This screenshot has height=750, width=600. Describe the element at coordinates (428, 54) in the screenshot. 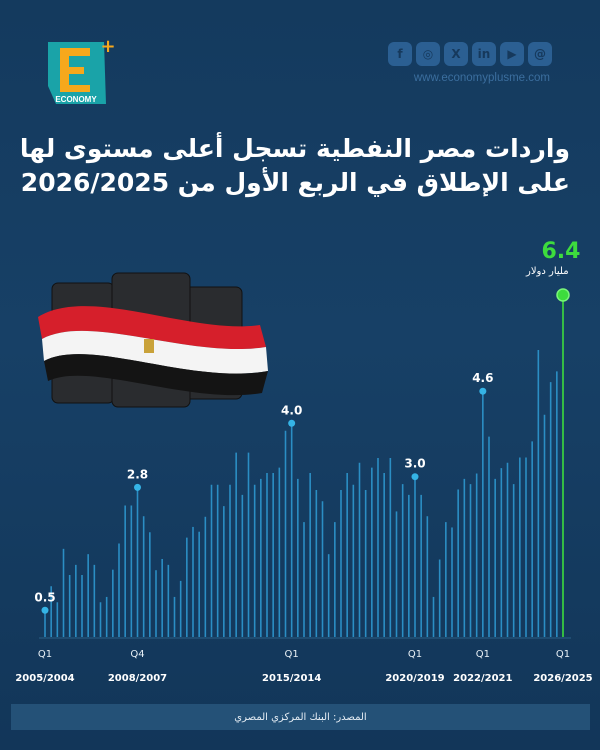

I see `instagram-icon: ◎` at that location.